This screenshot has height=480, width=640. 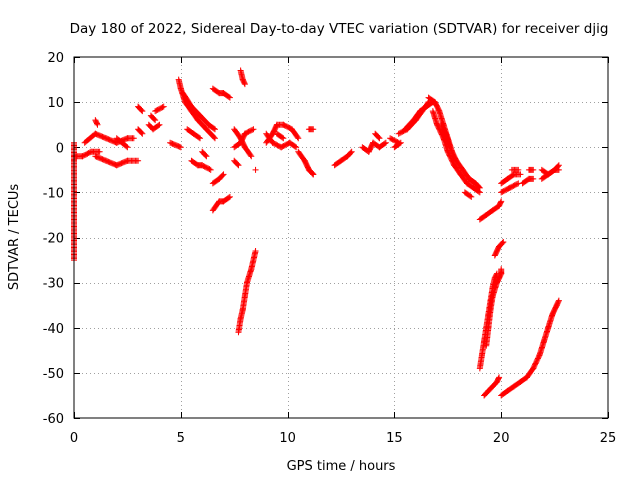 What do you see at coordinates (53, 284) in the screenshot?
I see `y-tick-label: -30` at bounding box center [53, 284].